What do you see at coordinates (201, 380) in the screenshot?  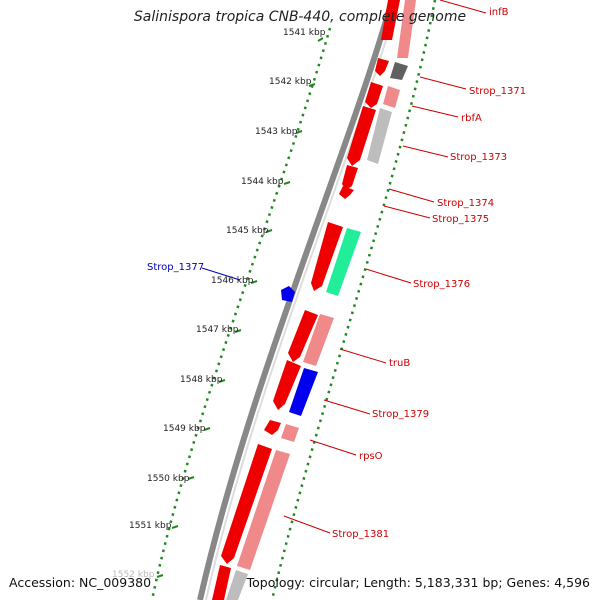 I see `tick-label: 1548 kbp` at bounding box center [201, 380].